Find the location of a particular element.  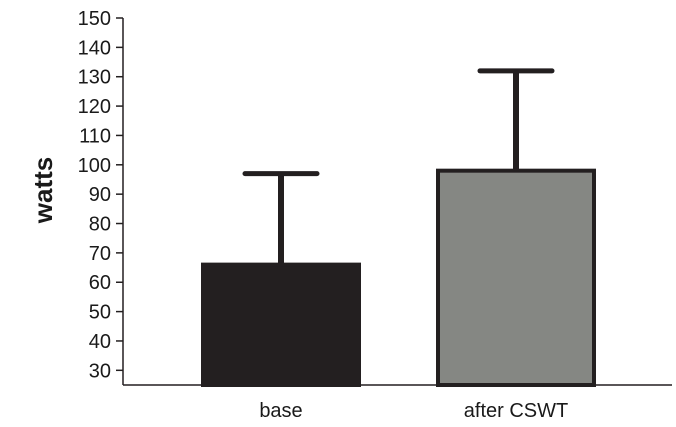

y-tick-label: 120 is located at coordinates (94, 107).